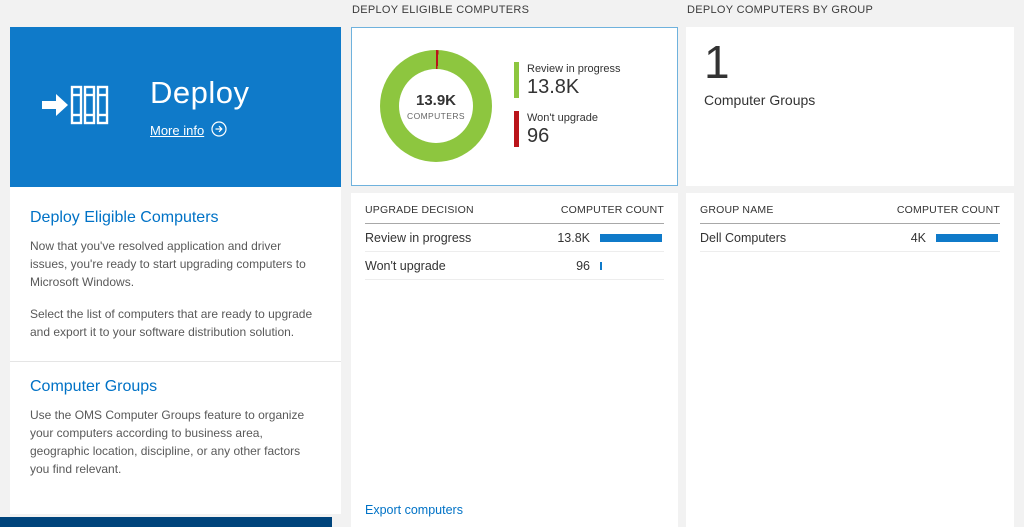 This screenshot has width=1024, height=527. I want to click on tile-title: Deploy, so click(200, 92).